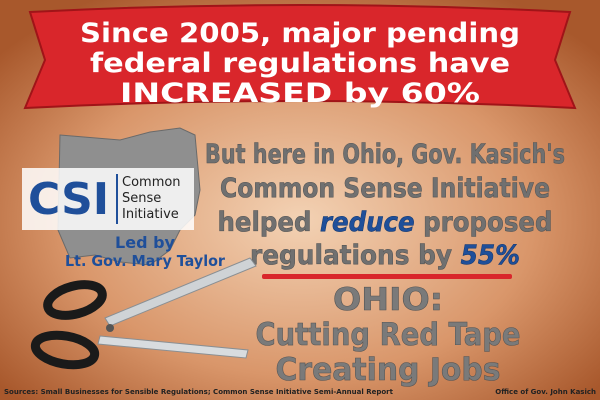  I want to click on message-text: regulations by, so click(355, 255).